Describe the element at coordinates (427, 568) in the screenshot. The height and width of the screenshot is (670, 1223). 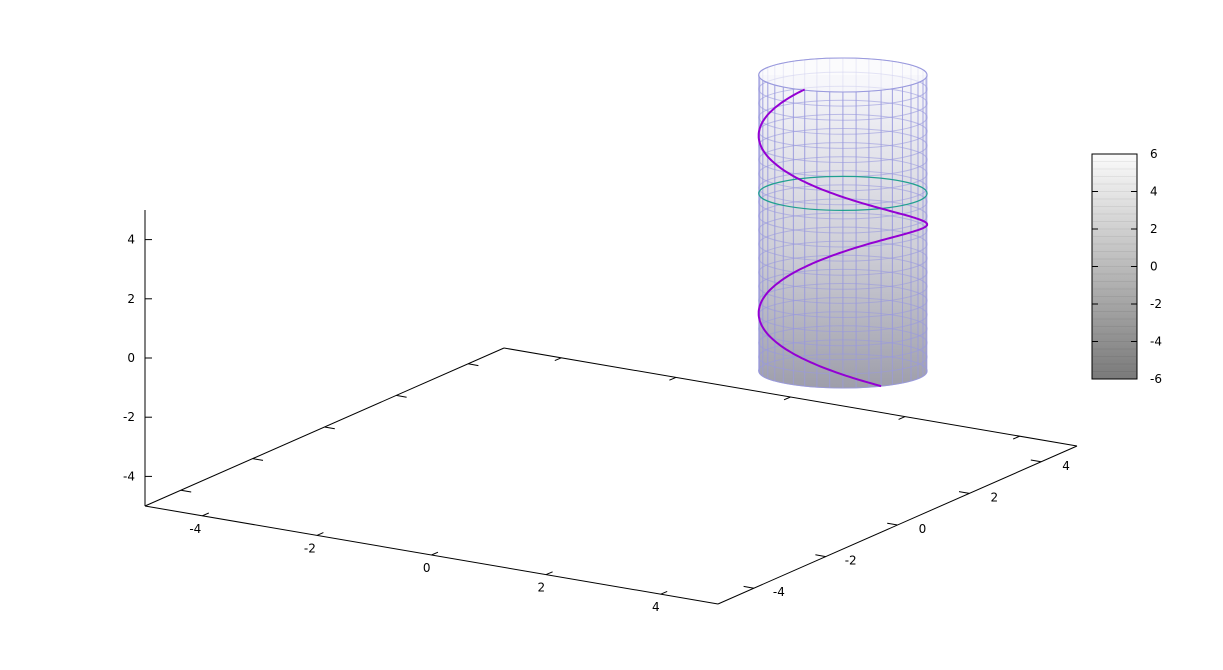
I see `x-tick-label: 0` at that location.